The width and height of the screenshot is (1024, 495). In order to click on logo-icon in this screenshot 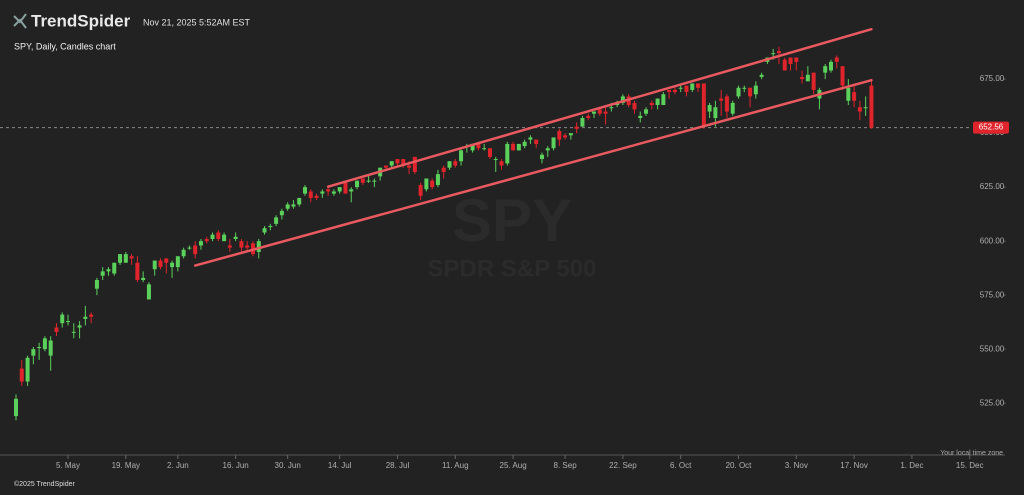, I will do `click(20, 21)`.